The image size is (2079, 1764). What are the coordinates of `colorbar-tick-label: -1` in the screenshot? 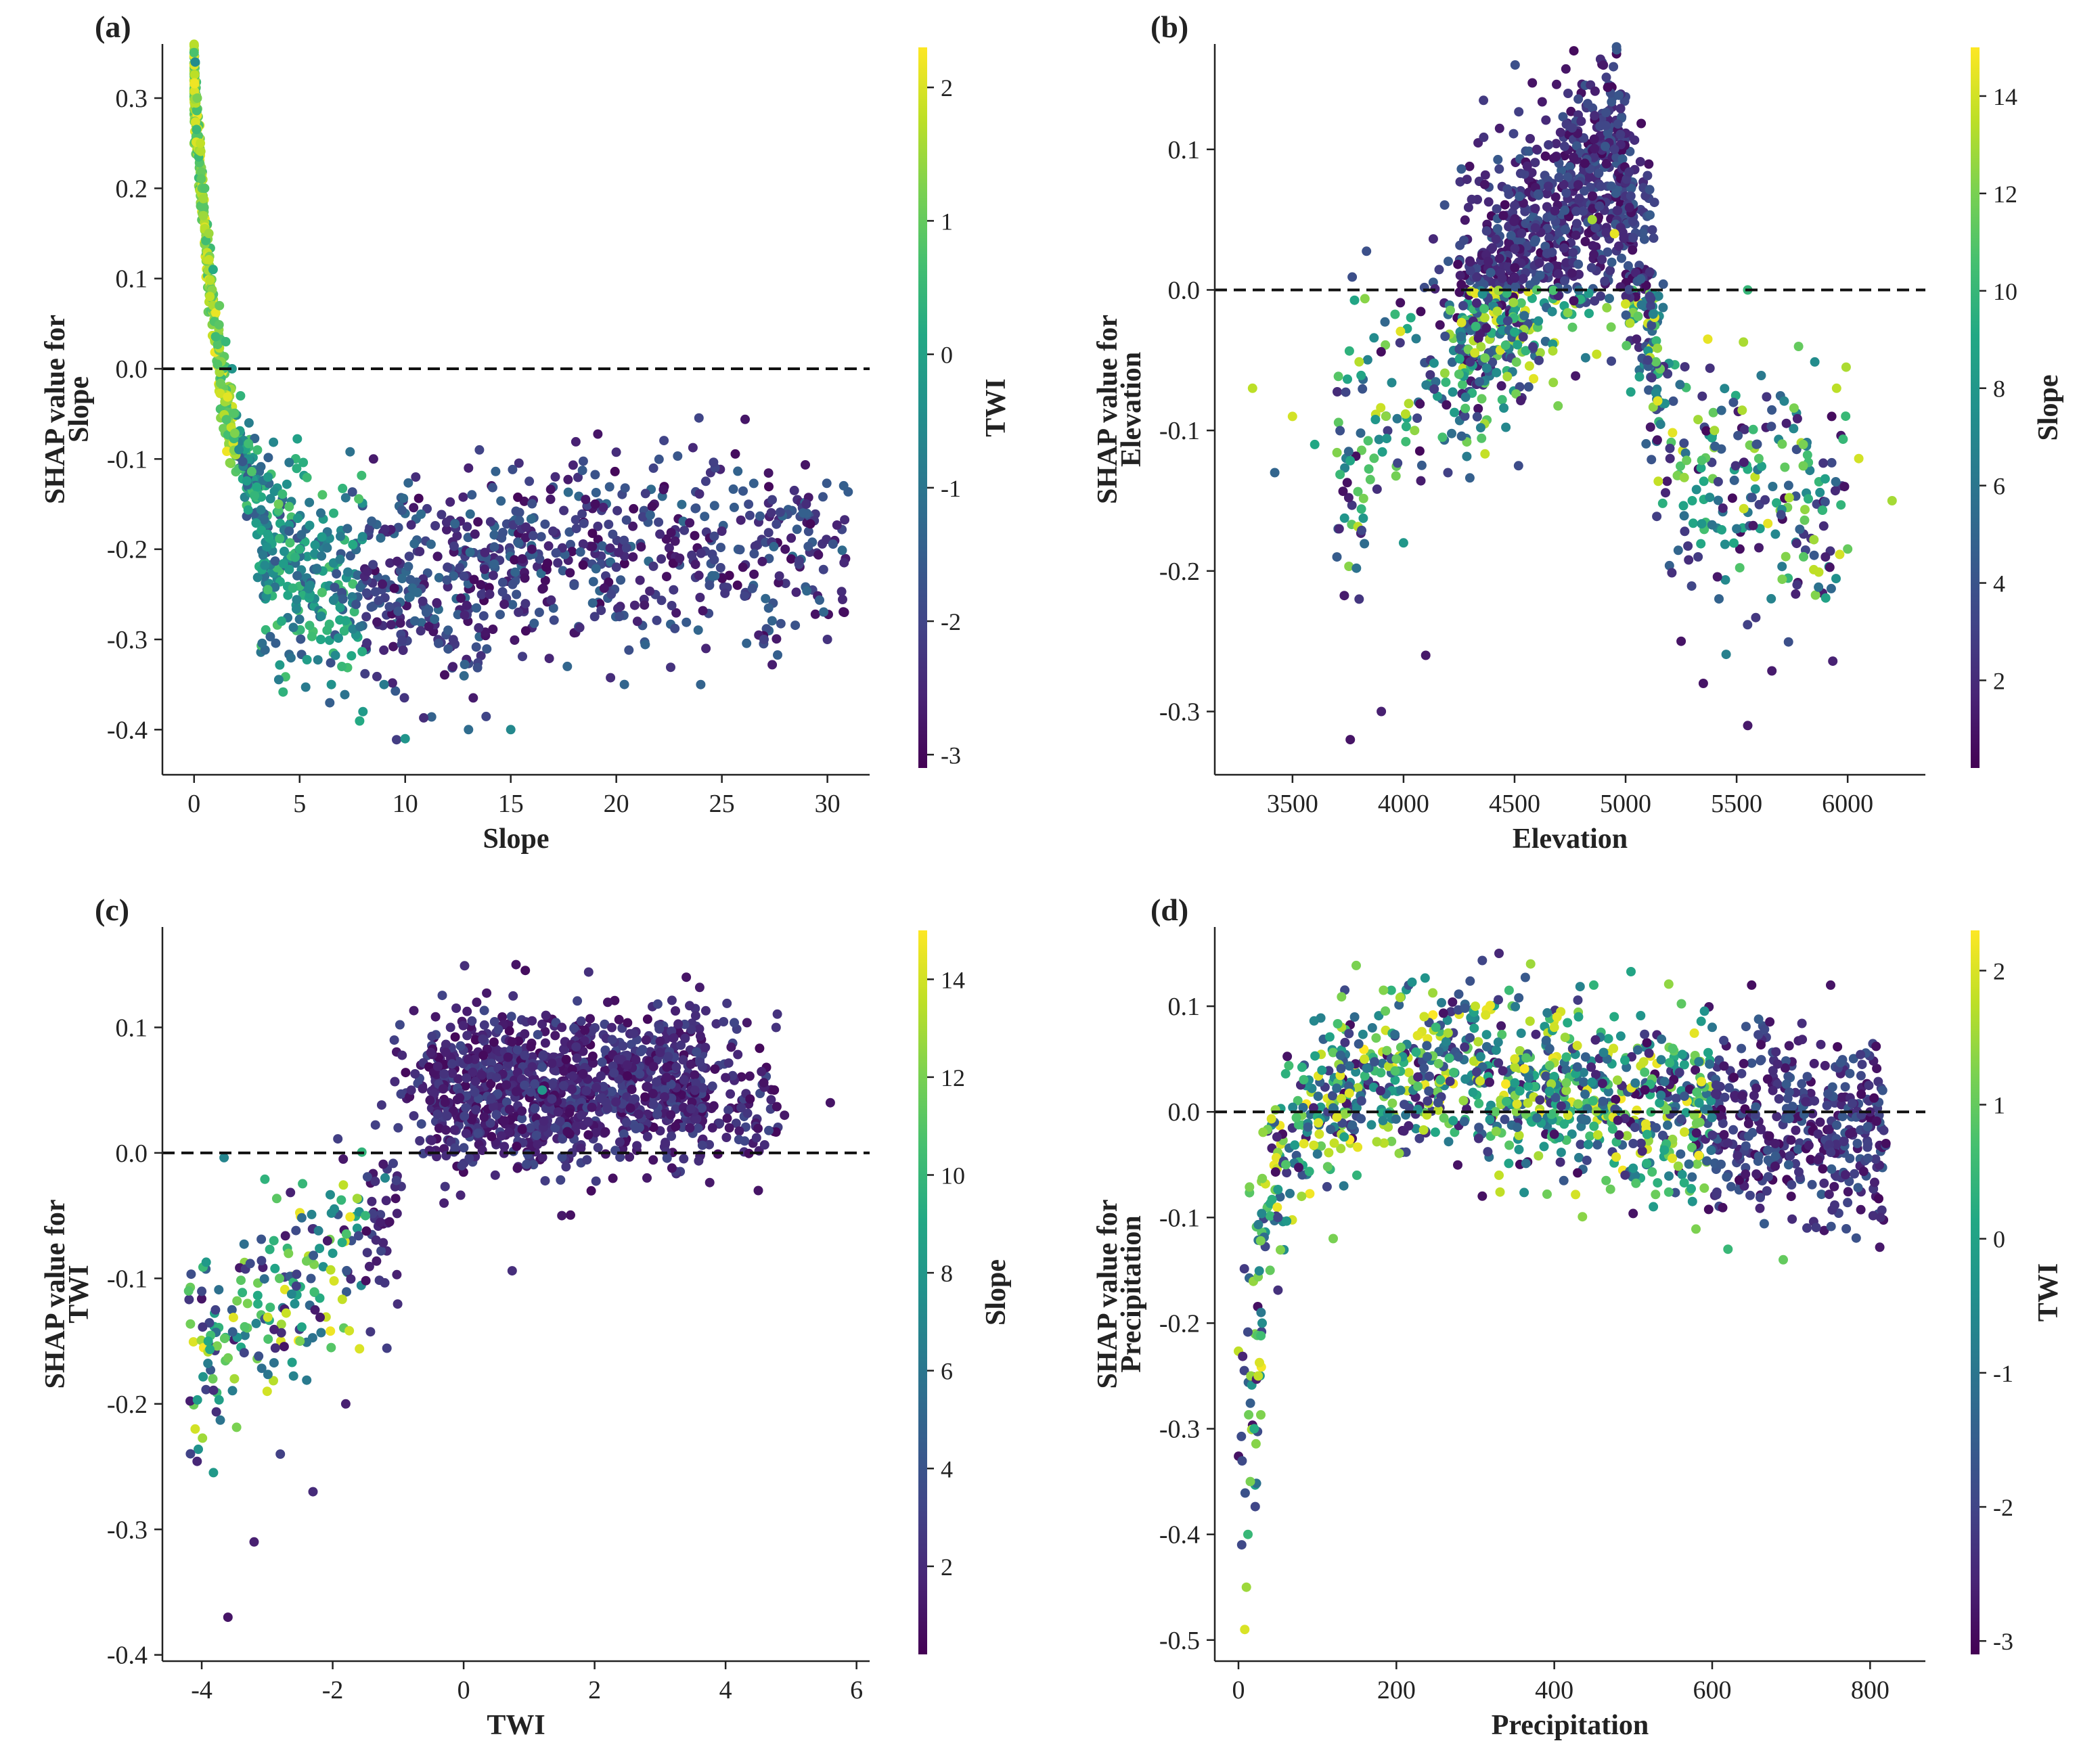 It's located at (951, 488).